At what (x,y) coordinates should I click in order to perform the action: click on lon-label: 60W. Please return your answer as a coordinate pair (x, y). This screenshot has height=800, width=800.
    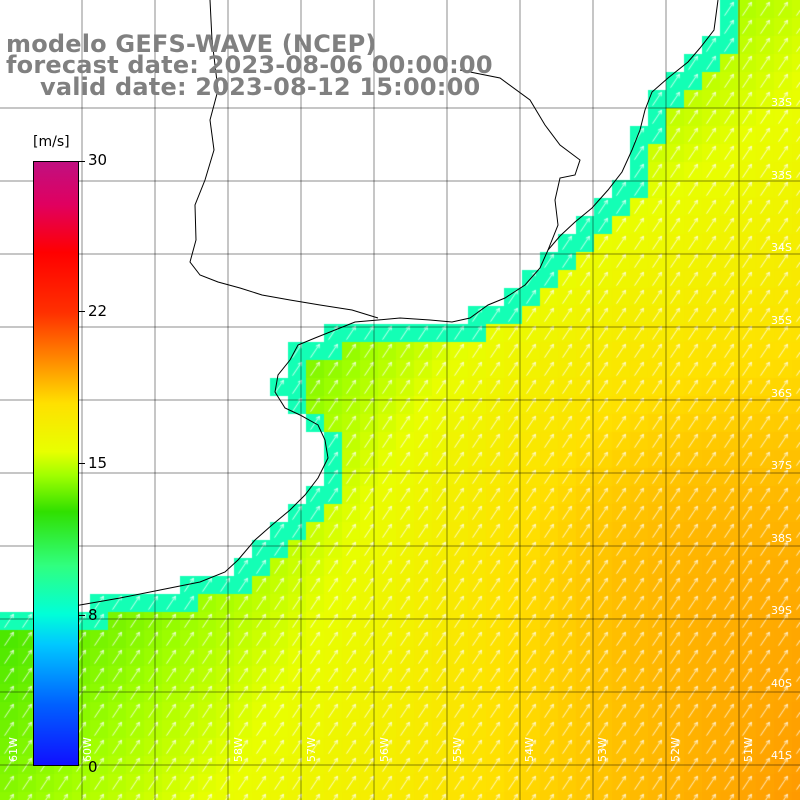
    Looking at the image, I should click on (87, 749).